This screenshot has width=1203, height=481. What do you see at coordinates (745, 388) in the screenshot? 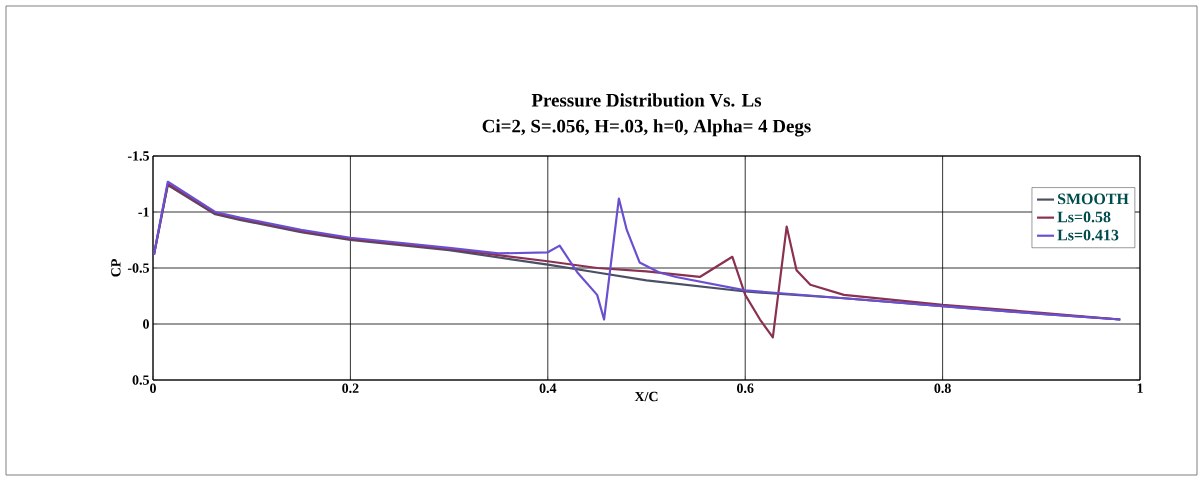
I see `x-tick-label: 0.6` at bounding box center [745, 388].